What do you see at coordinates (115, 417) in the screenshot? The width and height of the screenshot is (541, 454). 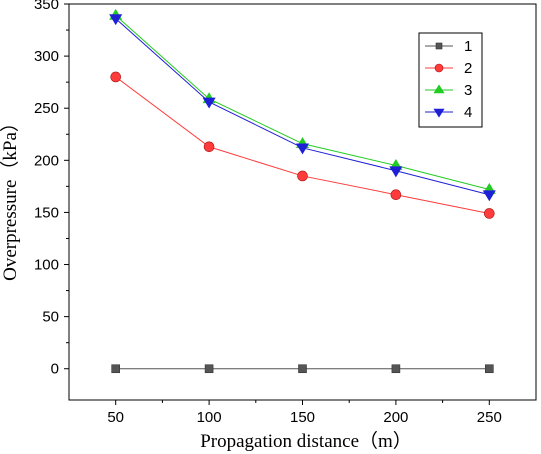 I see `x-tick-label: 50` at bounding box center [115, 417].